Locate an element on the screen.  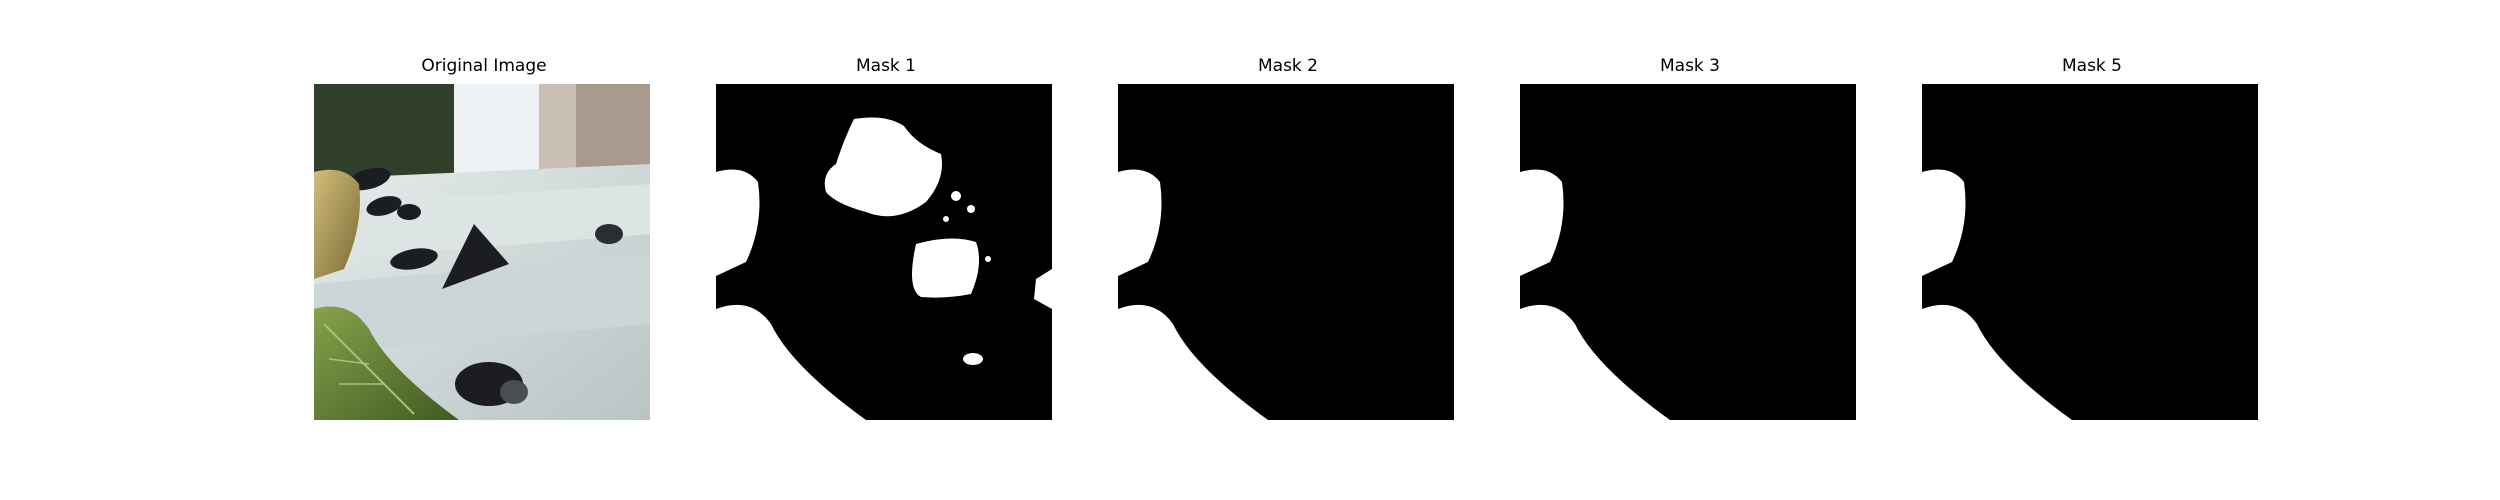
mask-5-frame is located at coordinates (2090, 252).